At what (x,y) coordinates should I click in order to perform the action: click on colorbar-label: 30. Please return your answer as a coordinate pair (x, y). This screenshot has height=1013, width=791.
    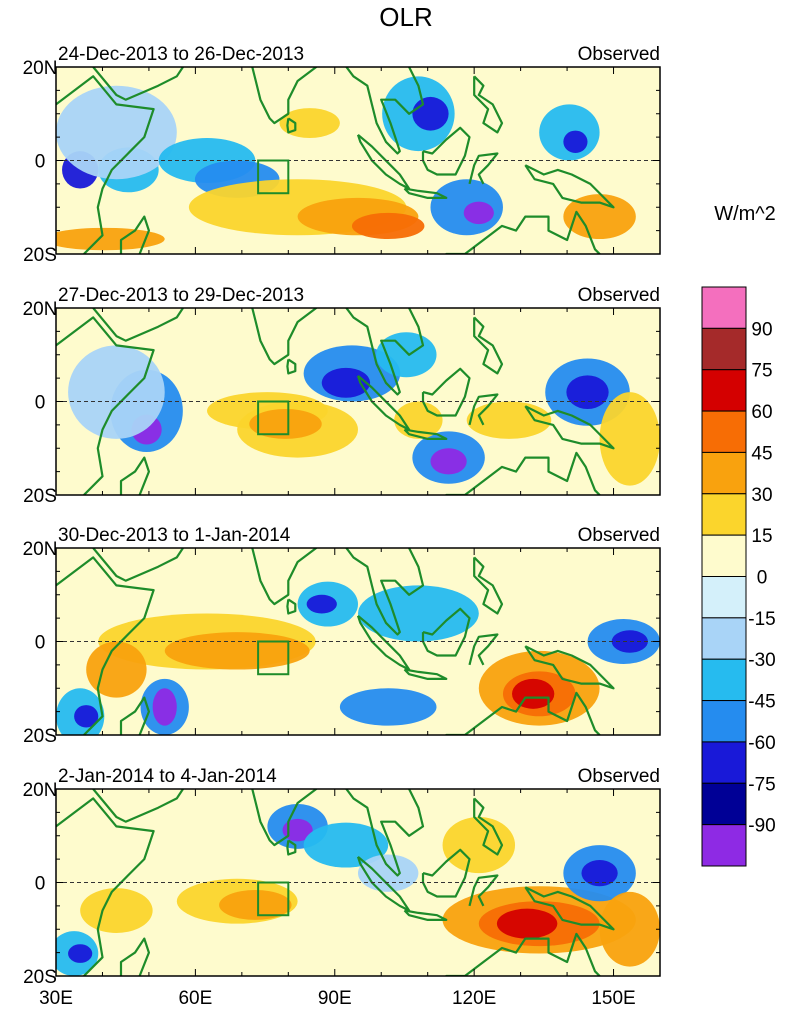
    Looking at the image, I should click on (761, 495).